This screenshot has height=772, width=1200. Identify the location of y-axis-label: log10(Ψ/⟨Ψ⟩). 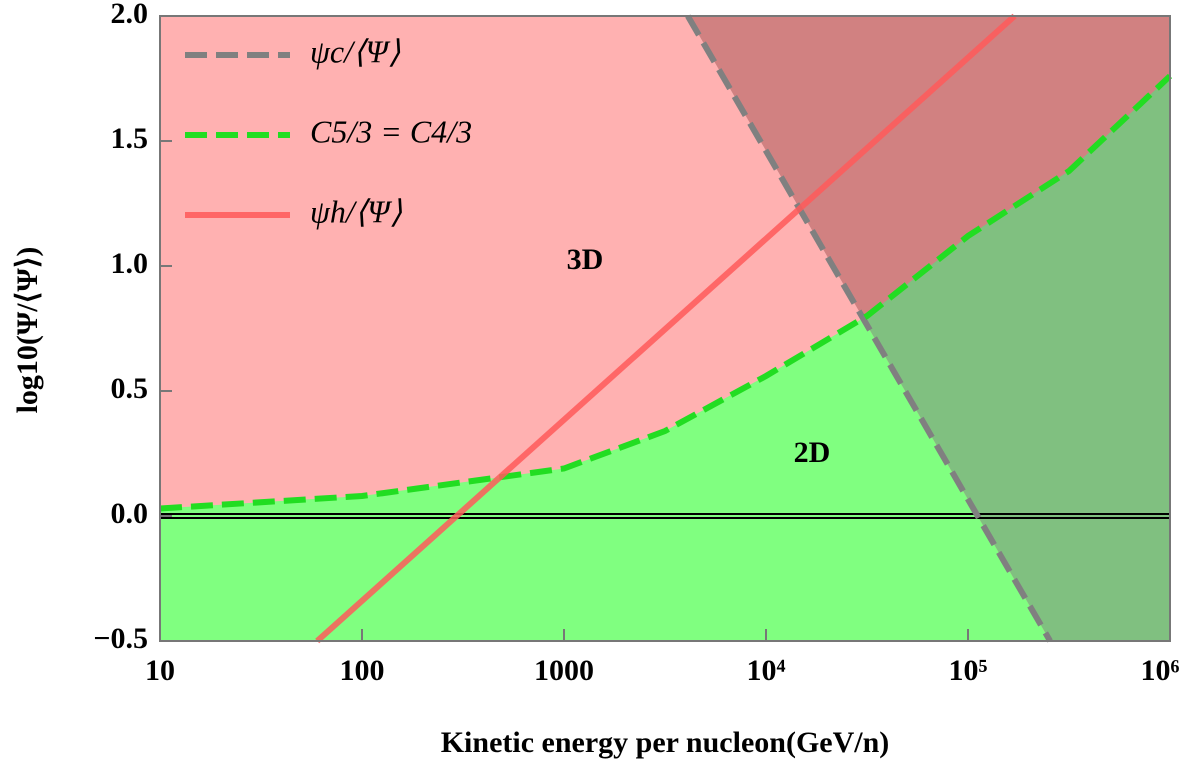
(27, 330).